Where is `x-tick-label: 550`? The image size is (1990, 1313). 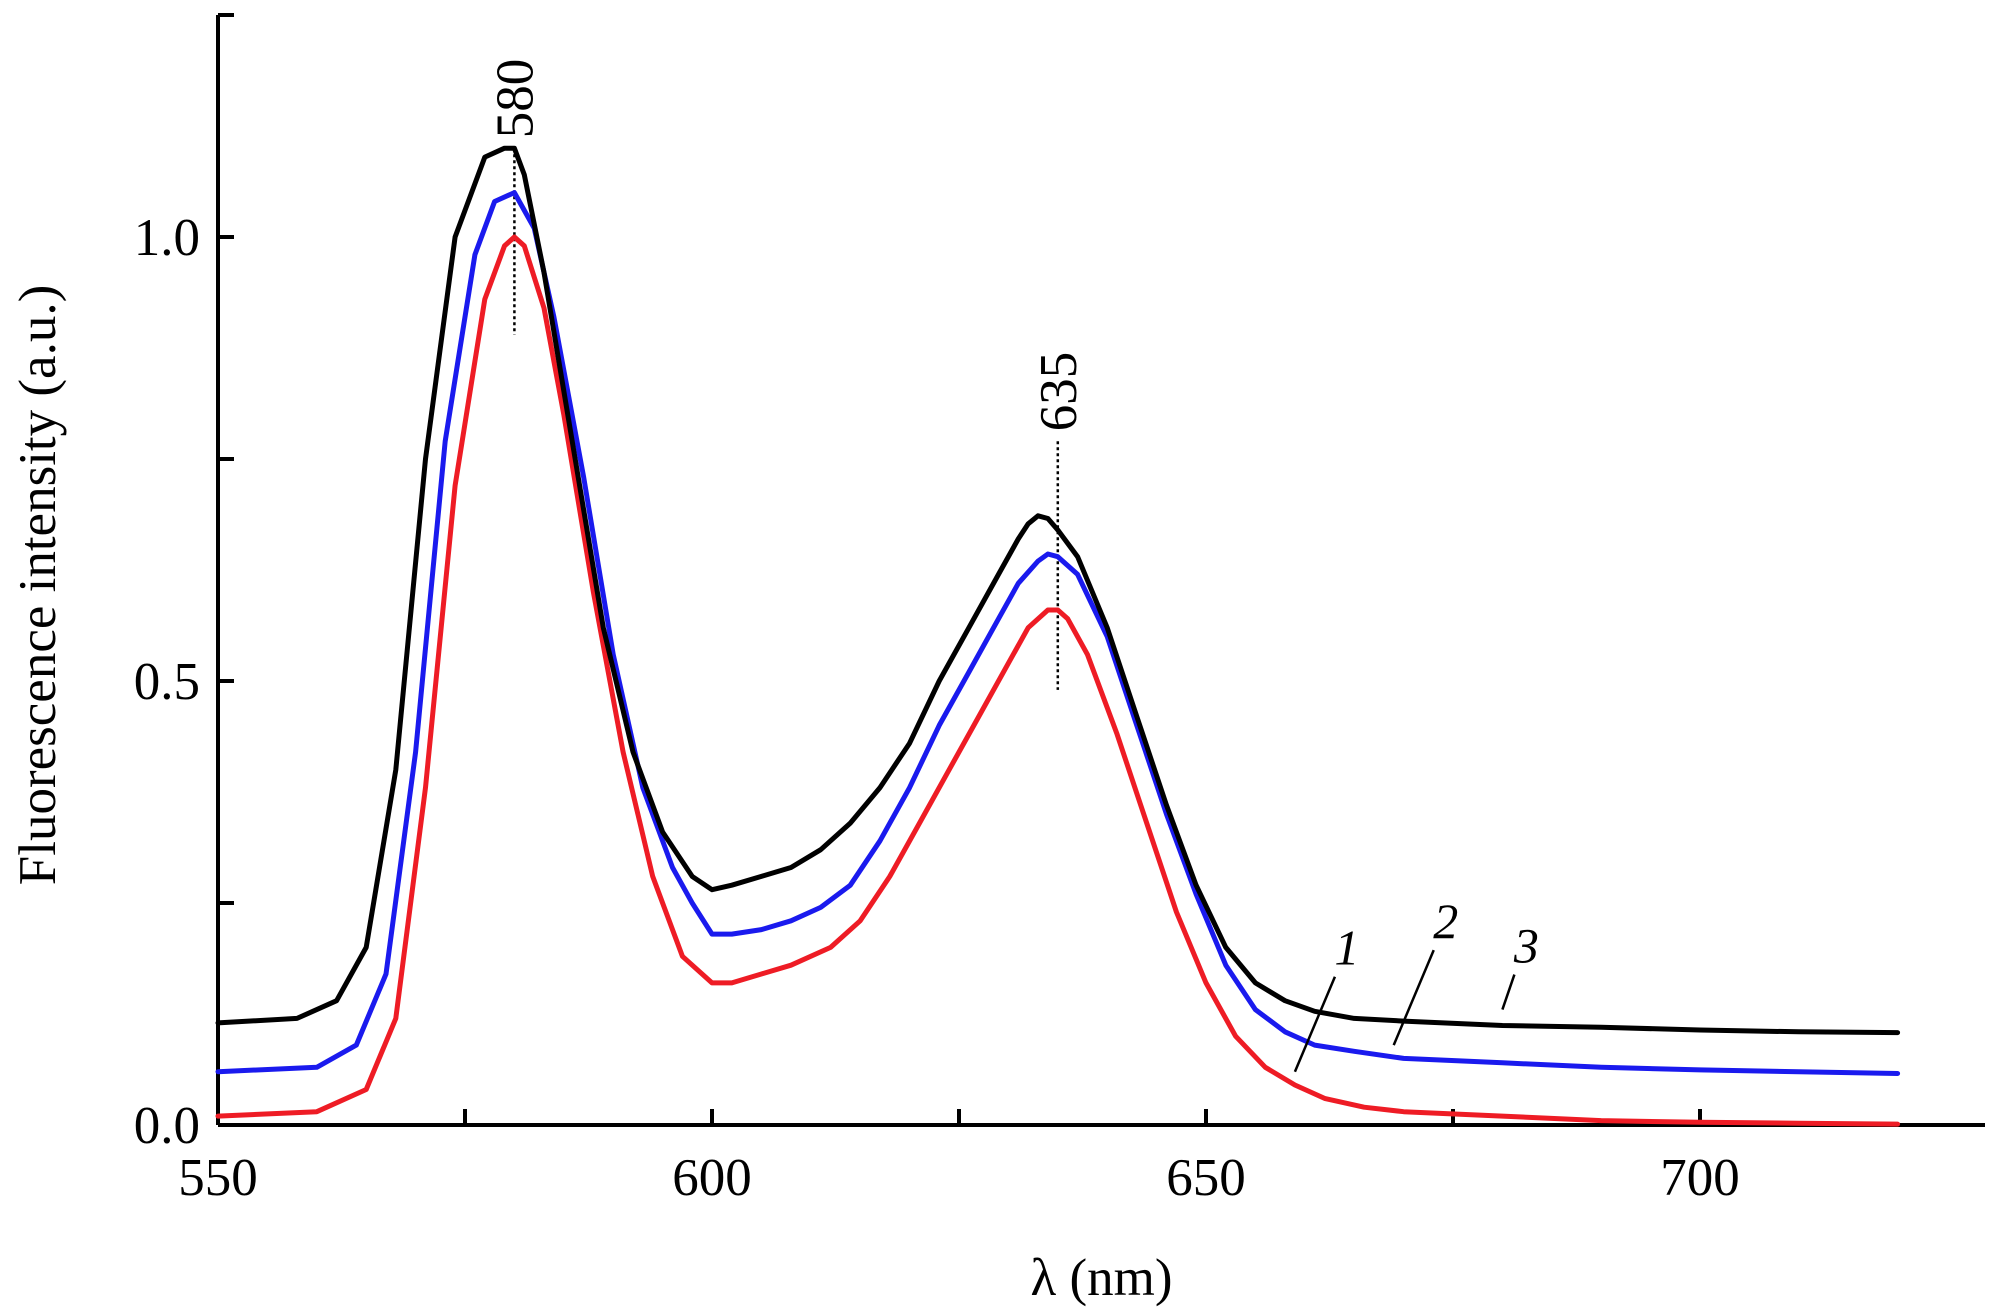 x-tick-label: 550 is located at coordinates (218, 1178).